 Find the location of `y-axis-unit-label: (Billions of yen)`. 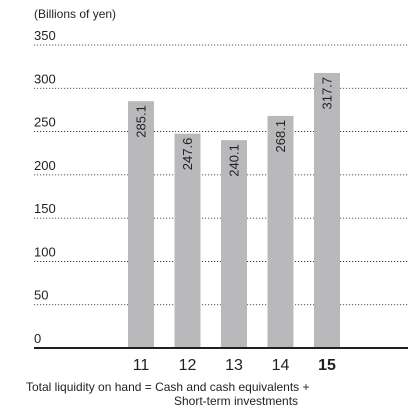

y-axis-unit-label: (Billions of yen) is located at coordinates (75, 14).